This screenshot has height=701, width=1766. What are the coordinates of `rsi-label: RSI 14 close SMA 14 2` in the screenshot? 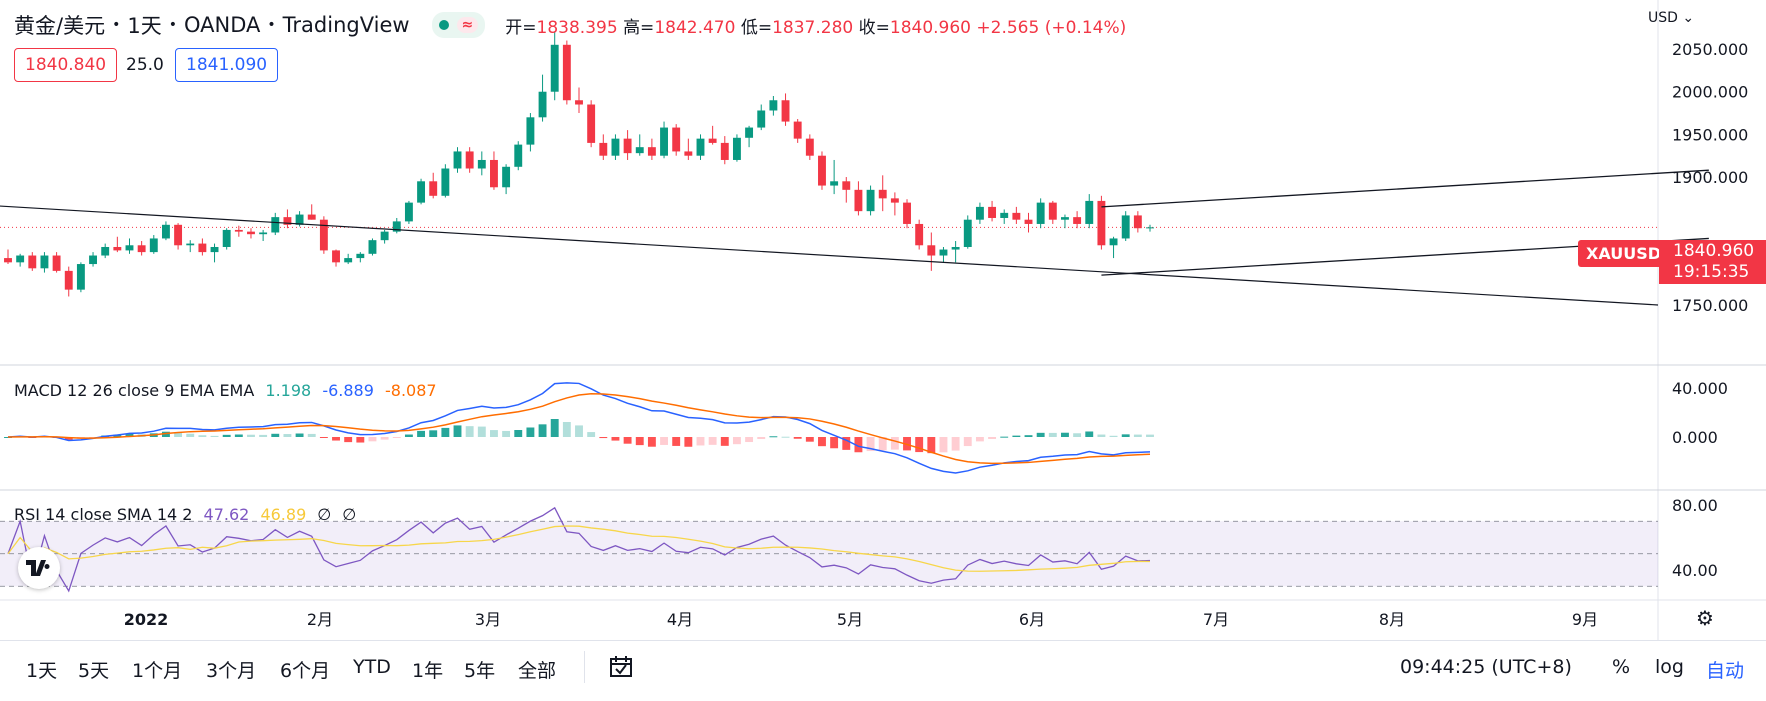 It's located at (103, 514).